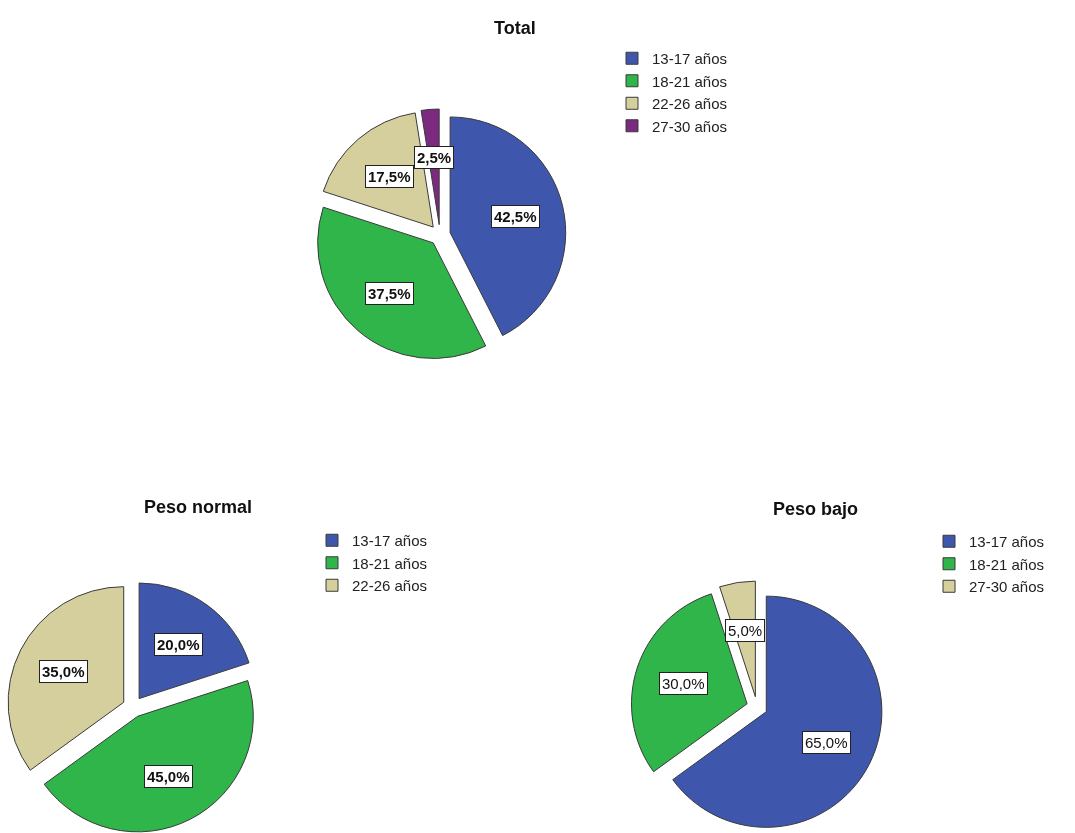 The height and width of the screenshot is (833, 1075). I want to click on chart-title: Peso normal, so click(198, 507).